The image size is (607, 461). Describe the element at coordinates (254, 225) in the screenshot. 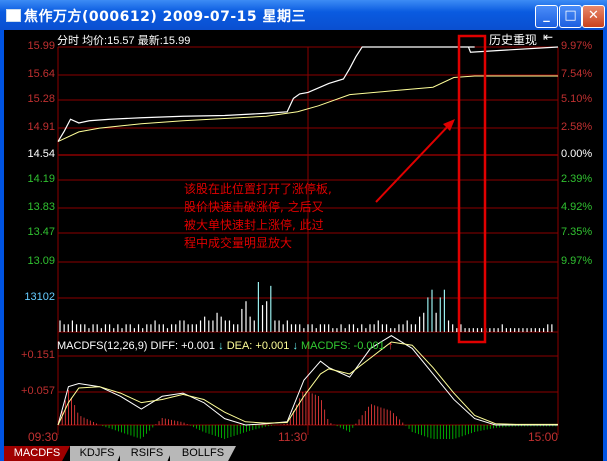

I see `annotation-line: 被大单快速封上涨停, 此过` at that location.